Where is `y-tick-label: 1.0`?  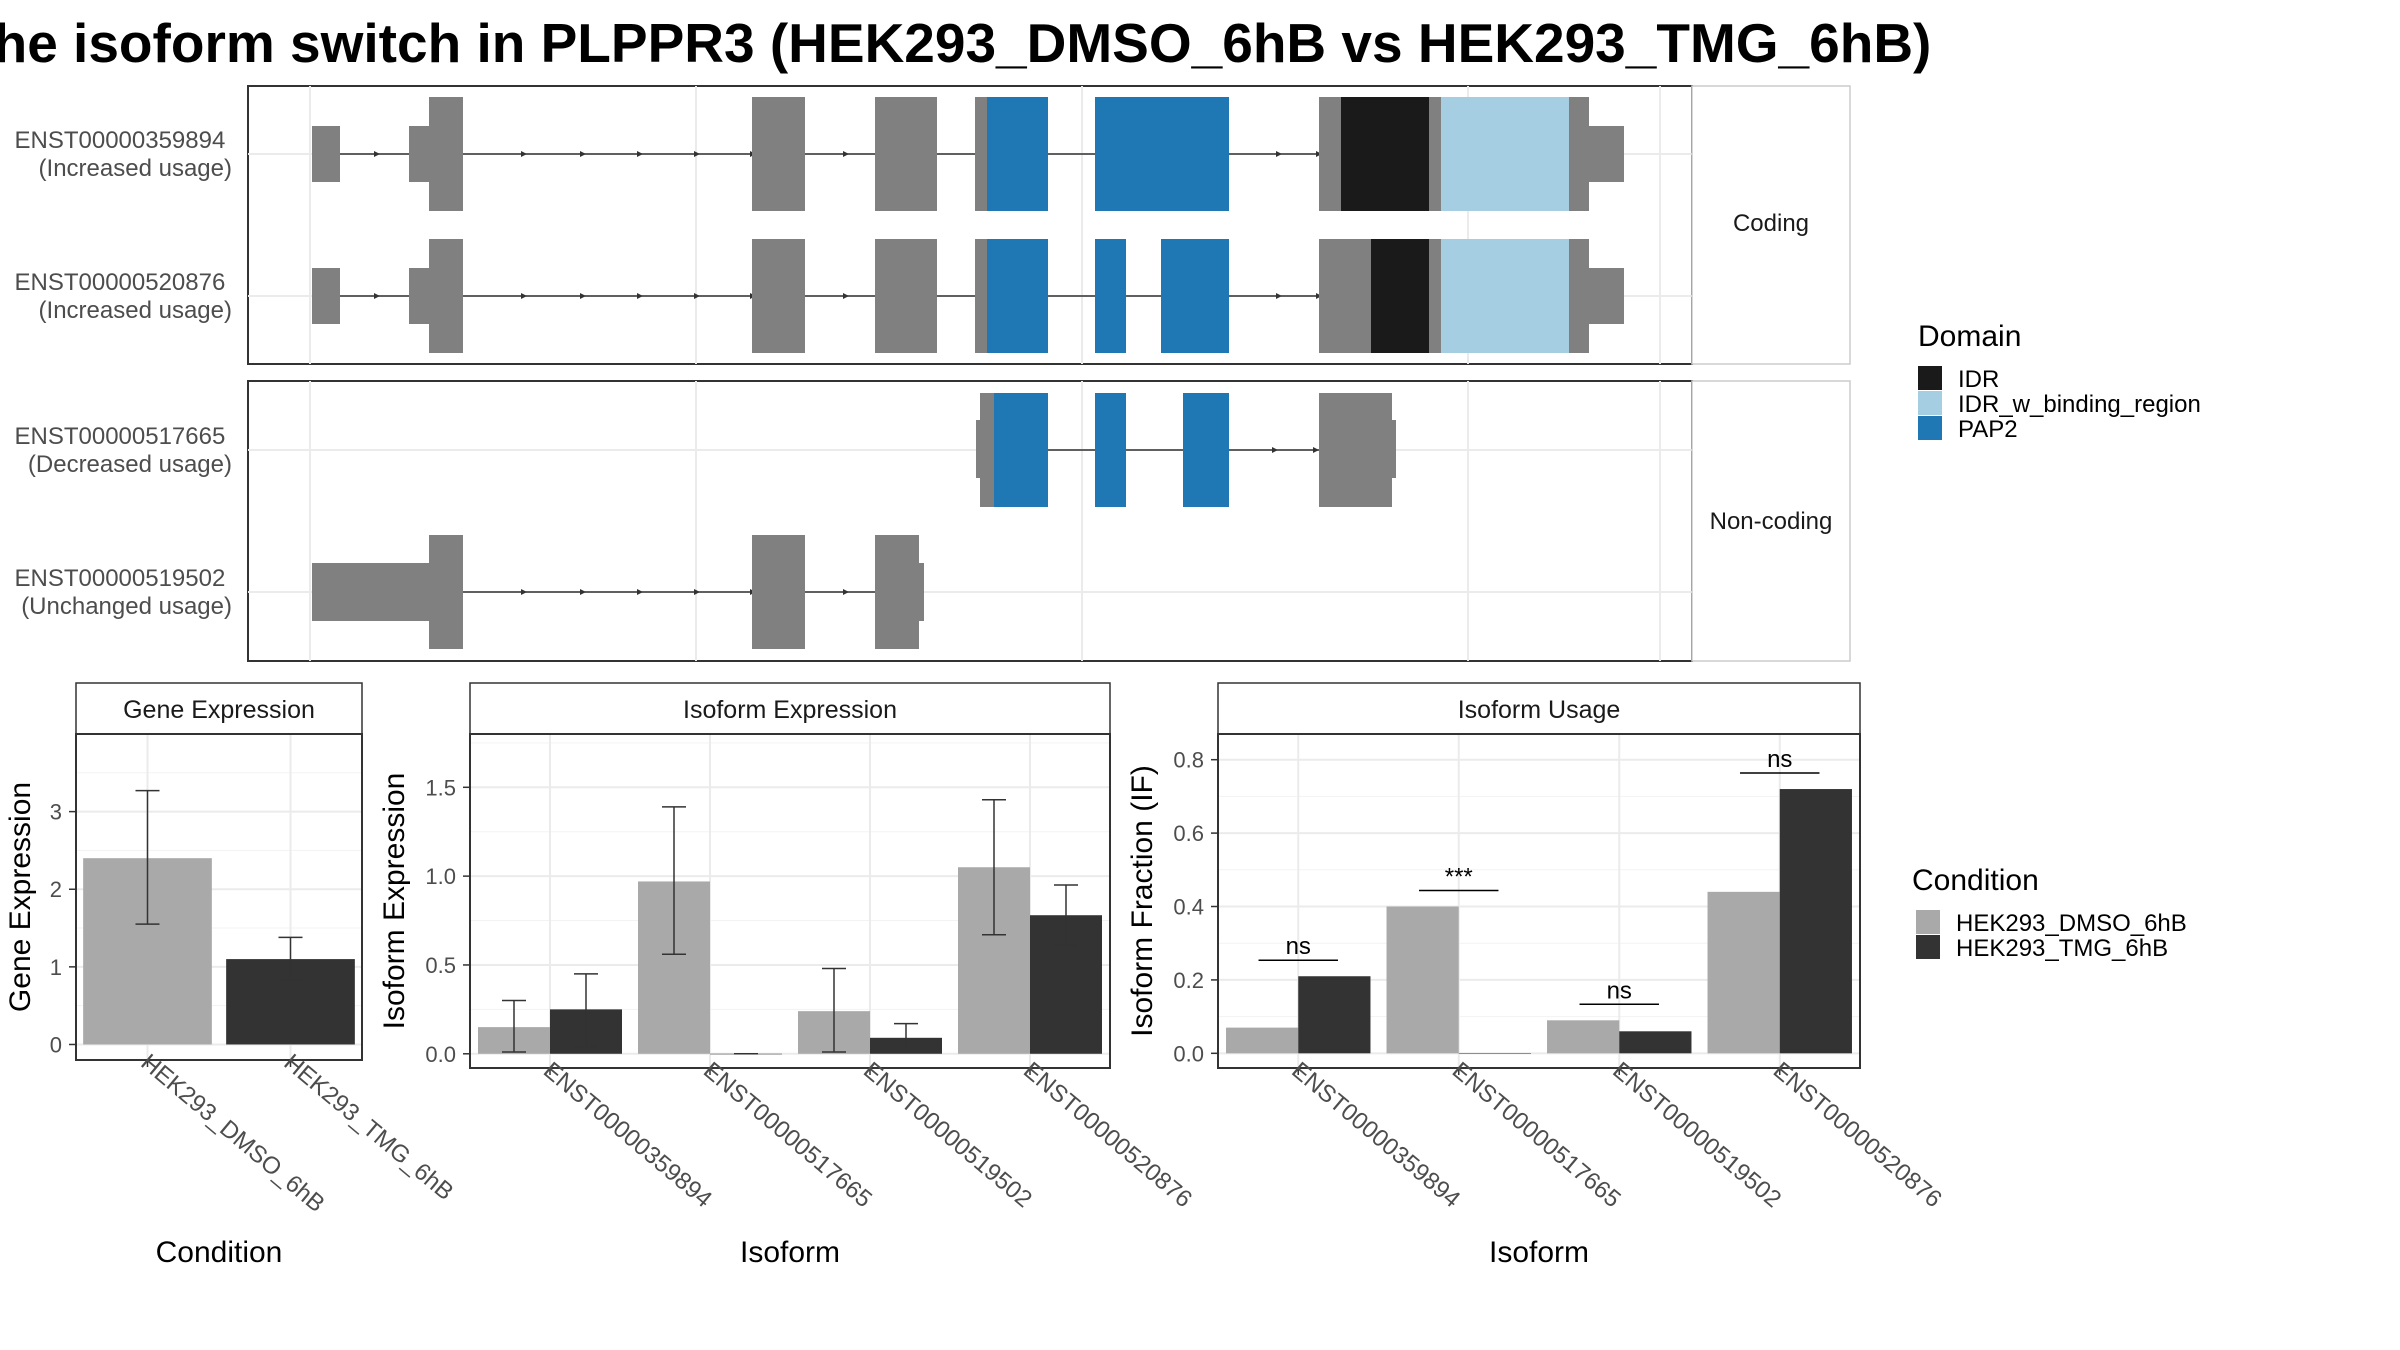
y-tick-label: 1.0 is located at coordinates (440, 876).